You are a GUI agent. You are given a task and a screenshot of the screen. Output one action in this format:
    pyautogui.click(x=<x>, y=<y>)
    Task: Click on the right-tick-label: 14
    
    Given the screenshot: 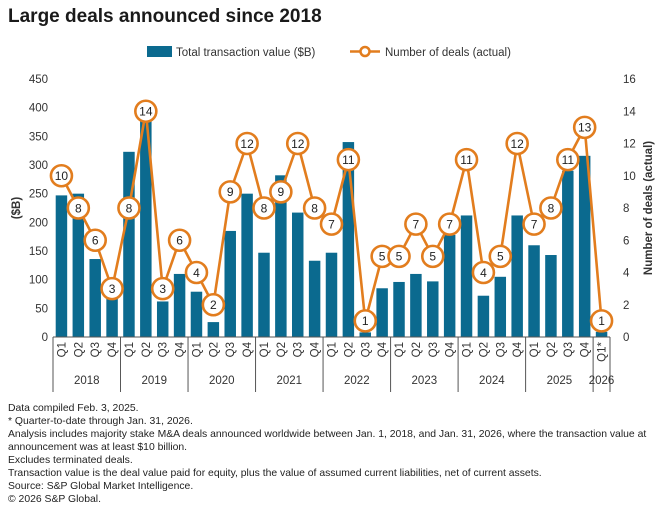 What is the action you would take?
    pyautogui.click(x=629, y=112)
    